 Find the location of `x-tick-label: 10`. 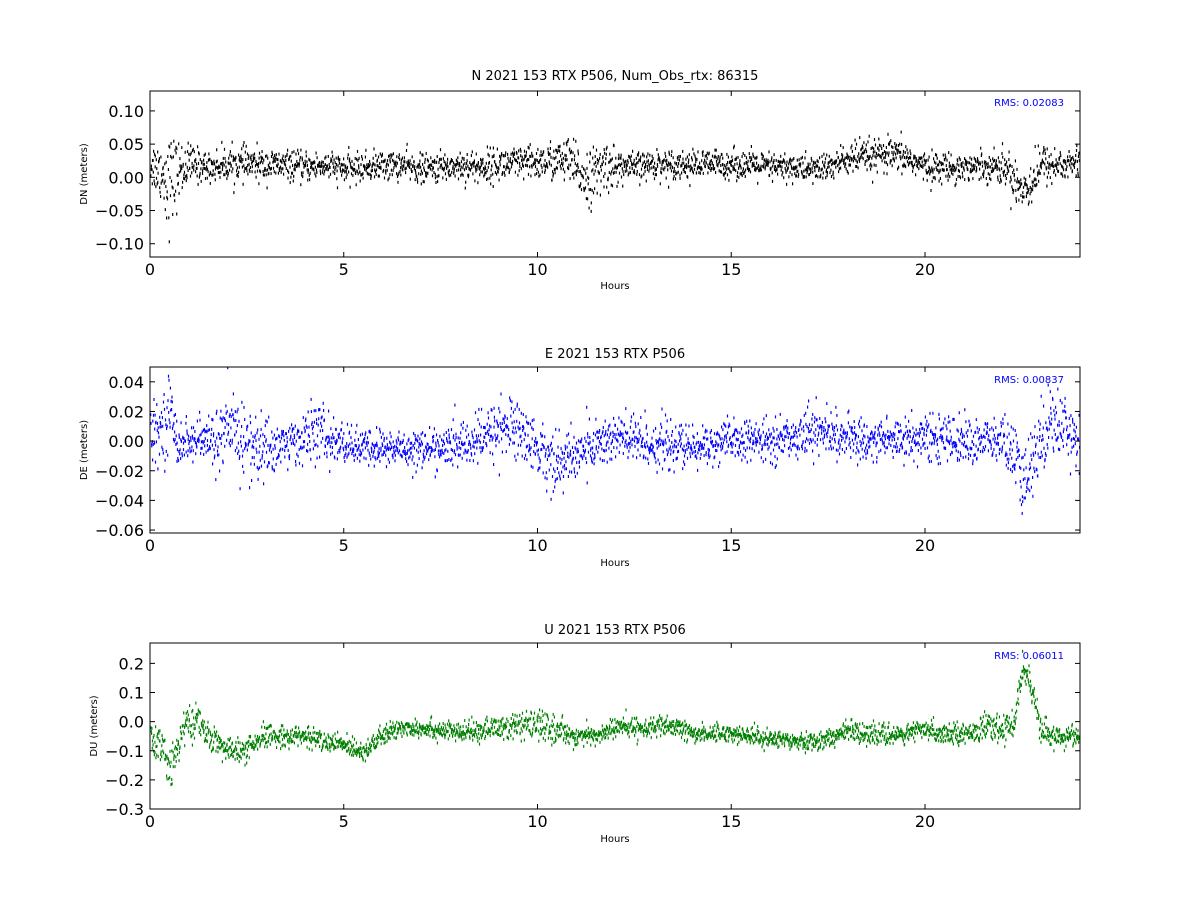

x-tick-label: 10 is located at coordinates (537, 269).